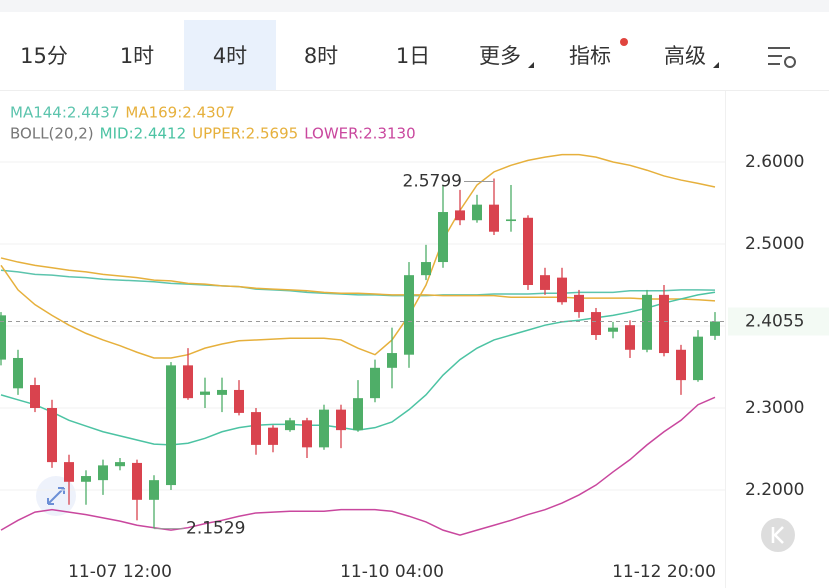 The image size is (829, 588). What do you see at coordinates (413, 56) in the screenshot?
I see `tab: 1日` at bounding box center [413, 56].